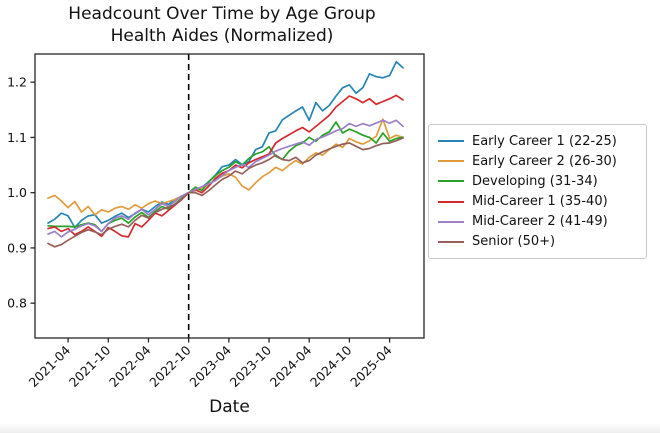 This screenshot has height=433, width=660. I want to click on y-tick-label: 0.9, so click(17, 247).